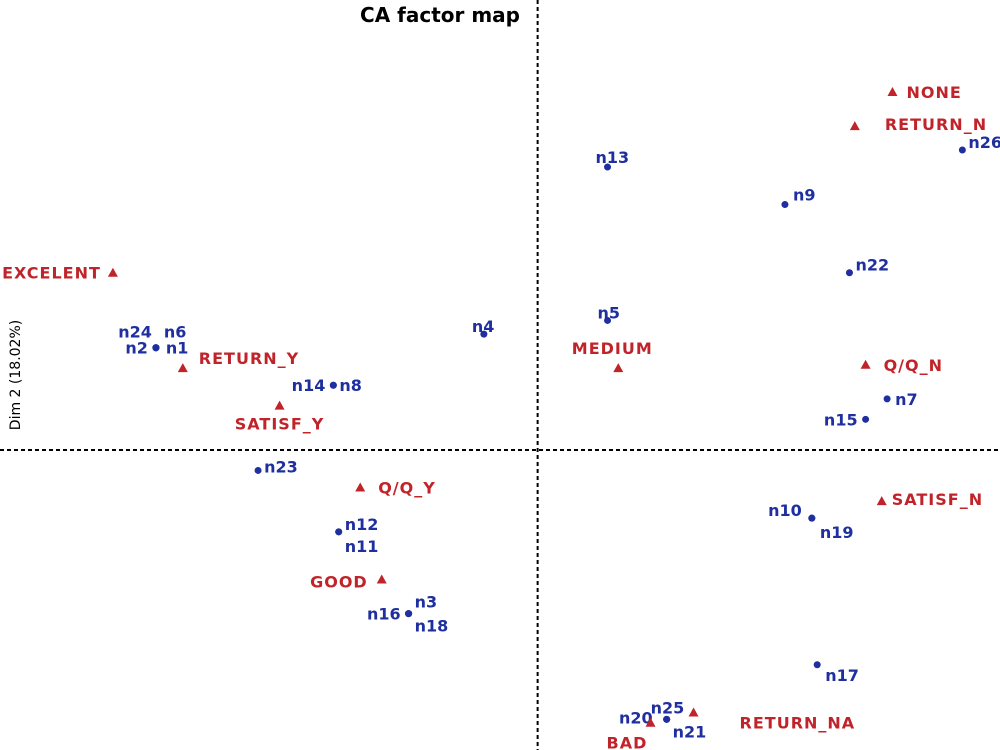 This screenshot has height=750, width=1000. What do you see at coordinates (135, 332) in the screenshot?
I see `row-label-n24: n24` at bounding box center [135, 332].